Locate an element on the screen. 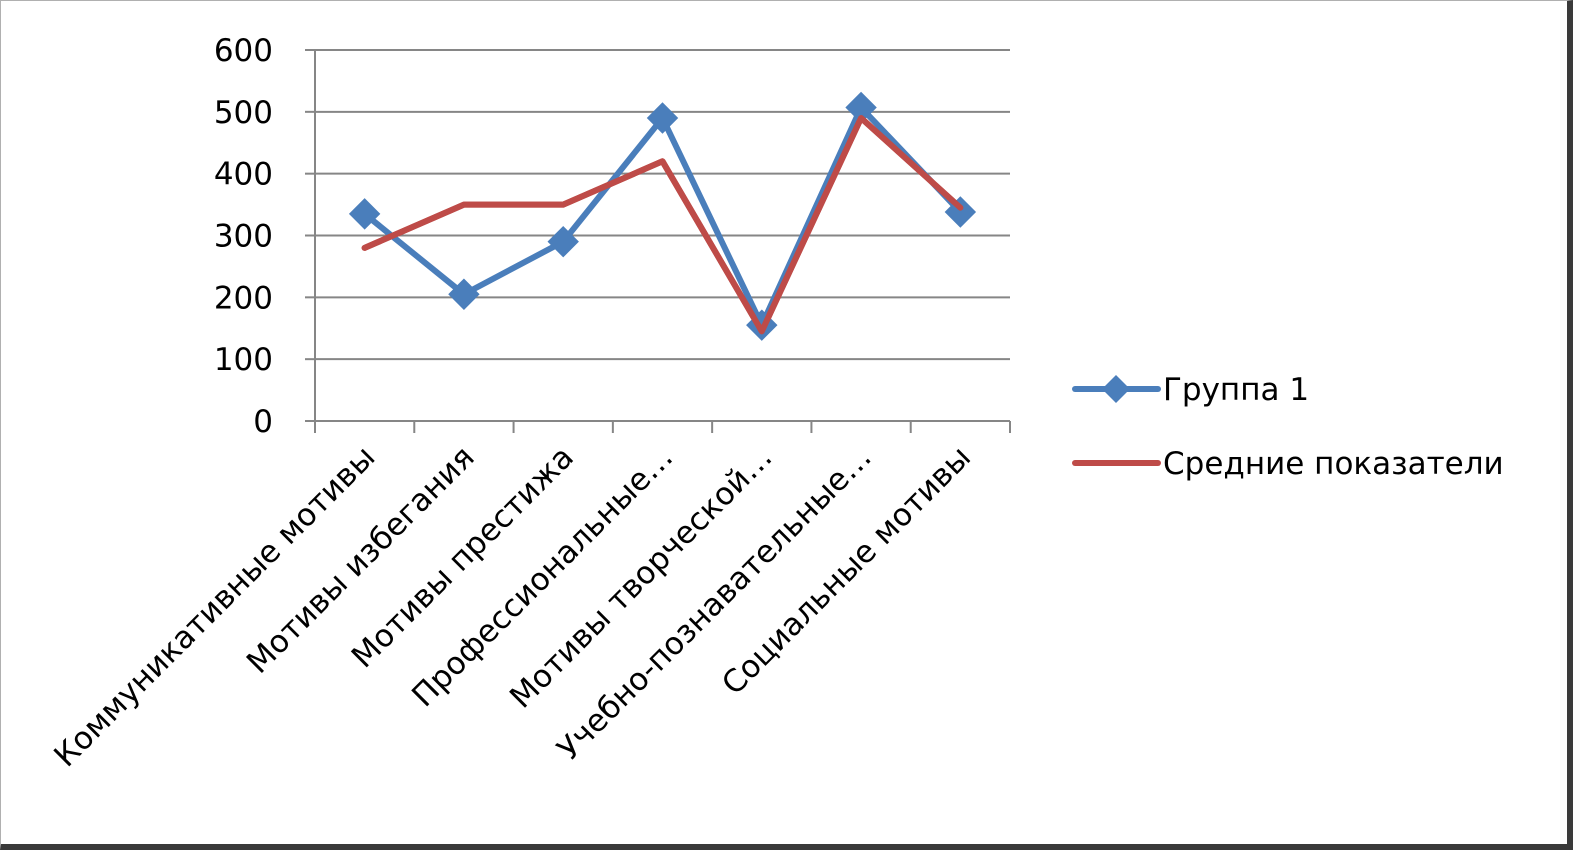 This screenshot has width=1573, height=850. y-tick-label: 100 is located at coordinates (243, 360).